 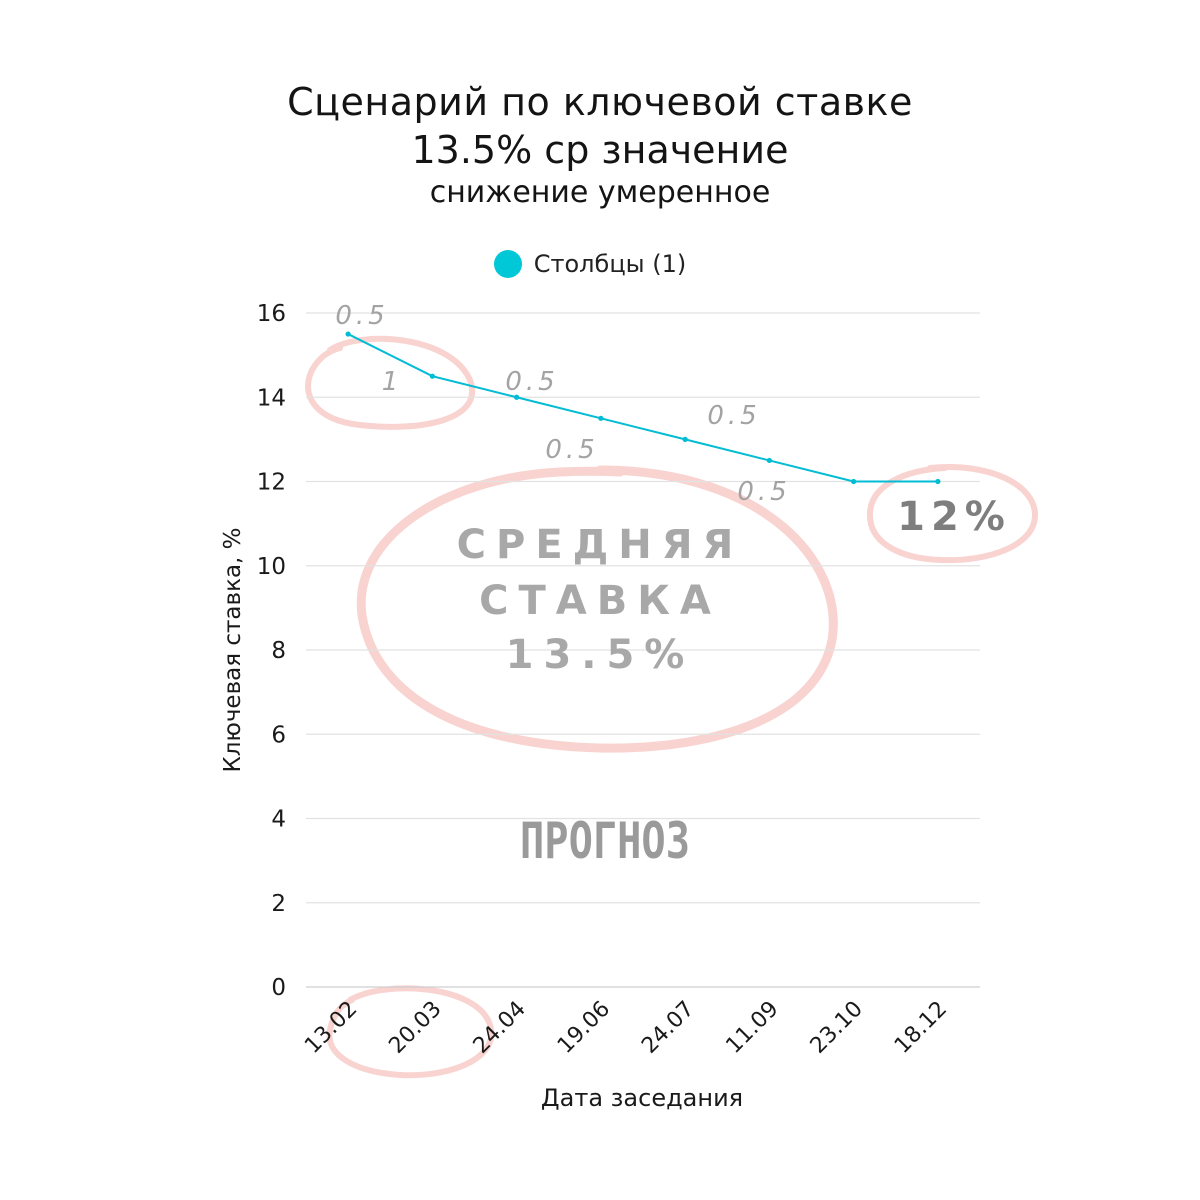 What do you see at coordinates (415, 1028) in the screenshot?
I see `x-tick-label: 20.03` at bounding box center [415, 1028].